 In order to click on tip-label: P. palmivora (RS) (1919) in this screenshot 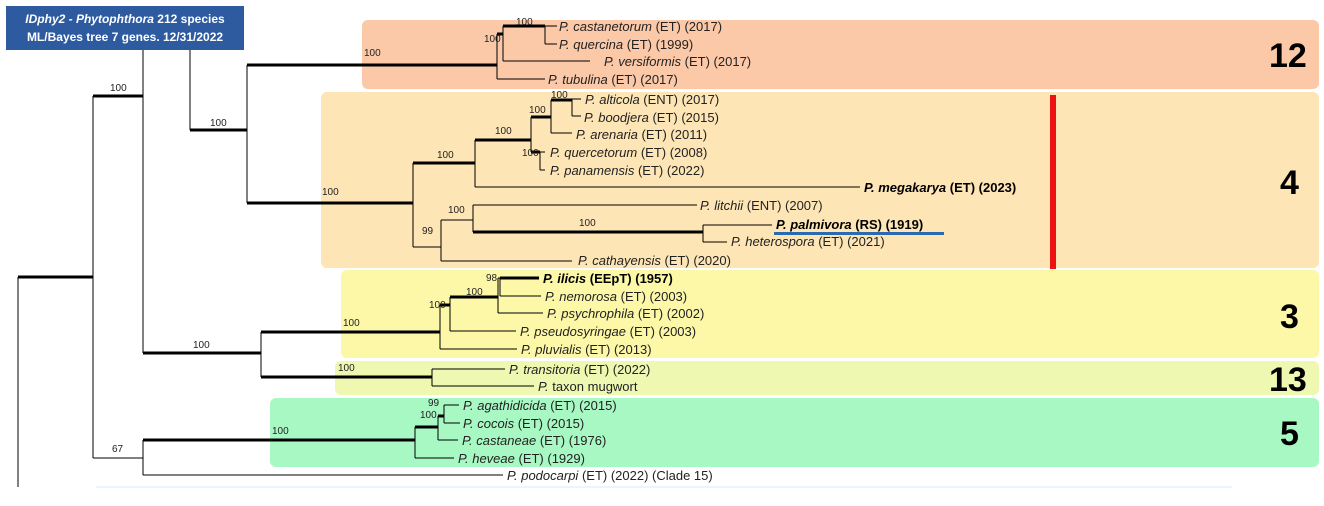, I will do `click(849, 224)`.